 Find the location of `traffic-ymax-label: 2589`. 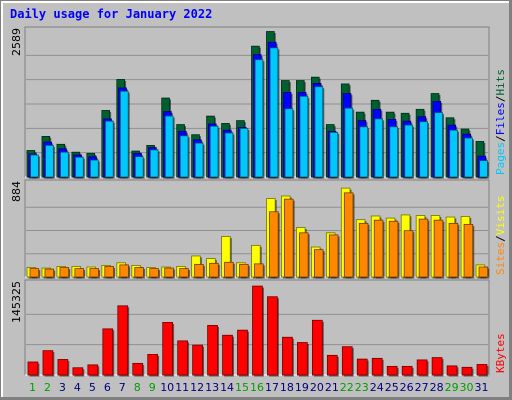

traffic-ymax-label: 2589 is located at coordinates (16, 42).